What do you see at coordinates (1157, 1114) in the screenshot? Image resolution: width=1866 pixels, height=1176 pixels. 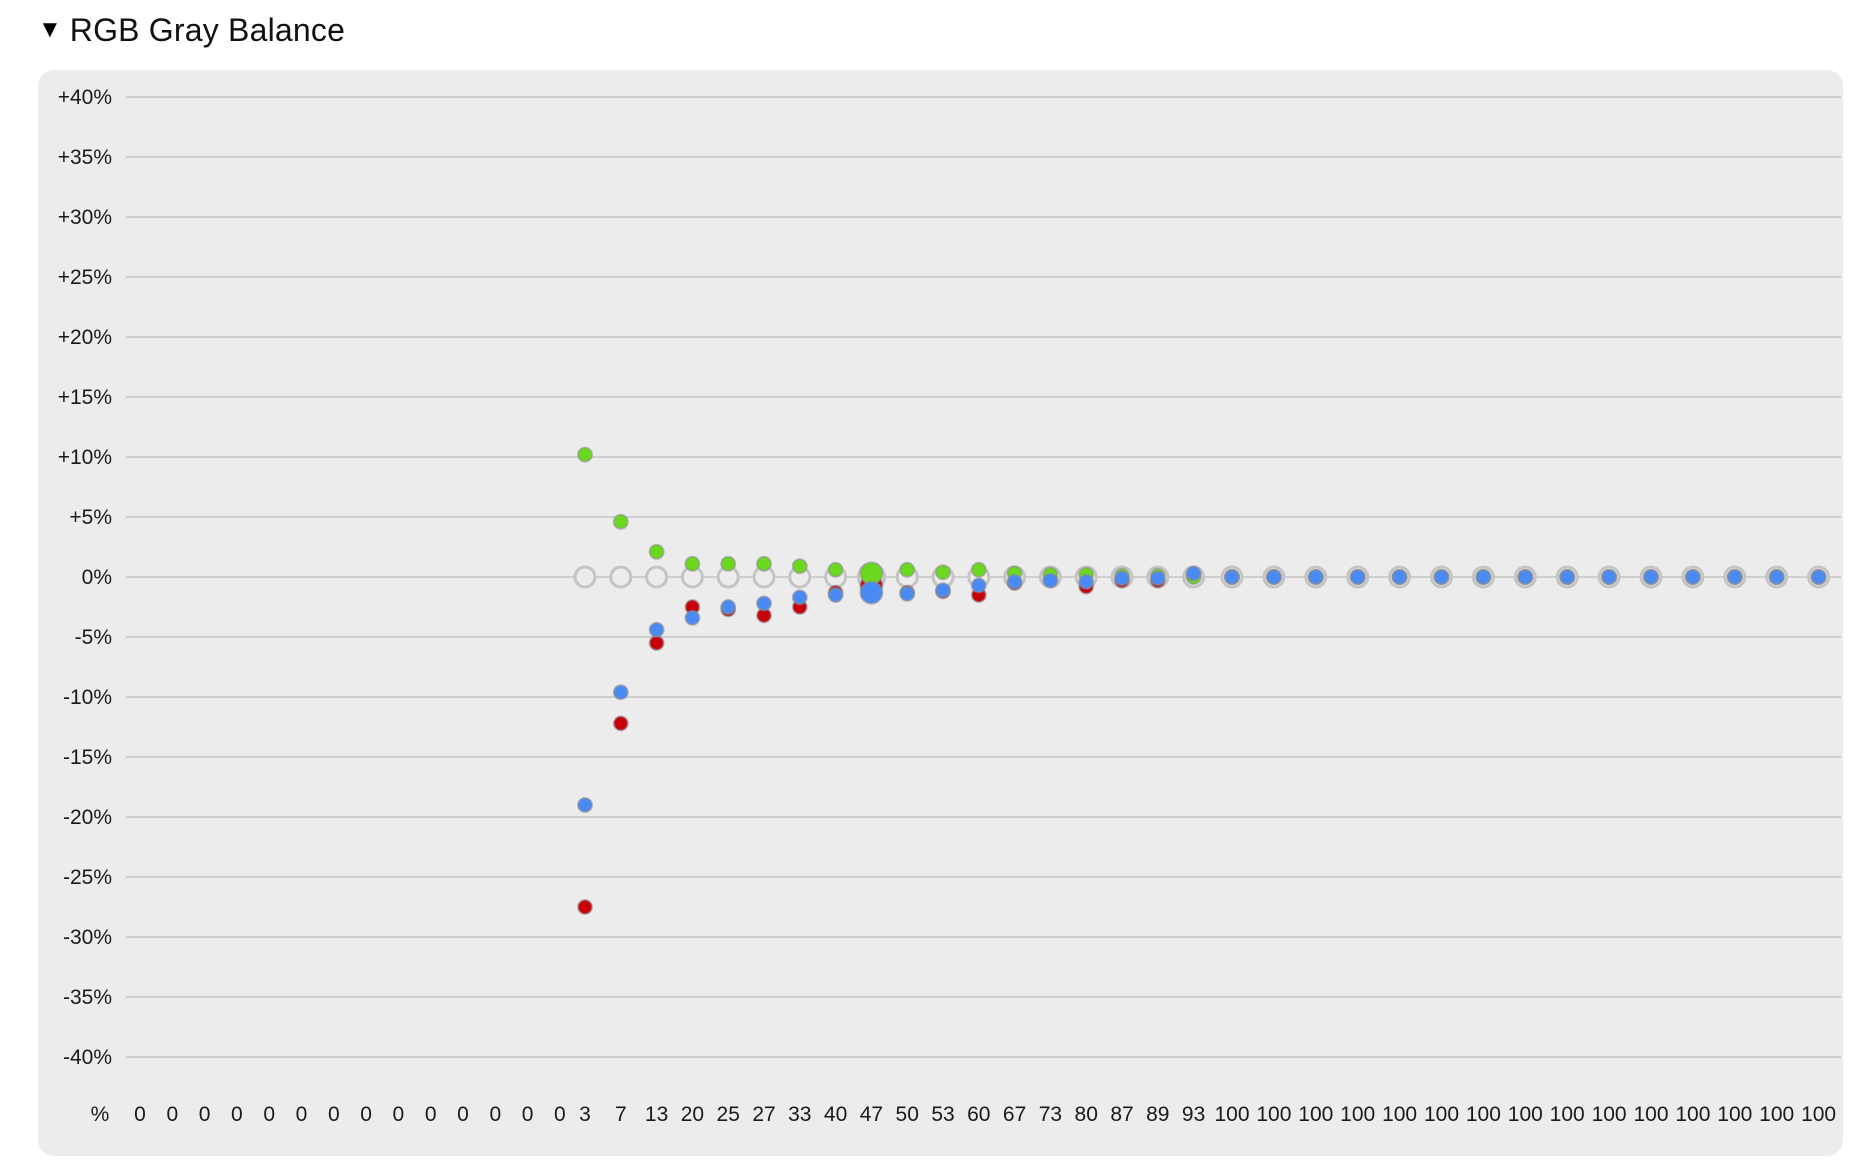 I see `x-tick-label: 89` at bounding box center [1157, 1114].